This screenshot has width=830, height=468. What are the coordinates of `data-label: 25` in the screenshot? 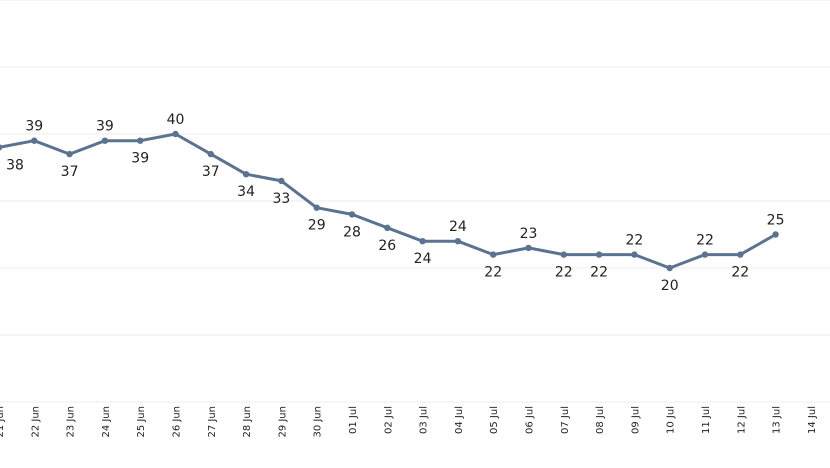 It's located at (776, 221).